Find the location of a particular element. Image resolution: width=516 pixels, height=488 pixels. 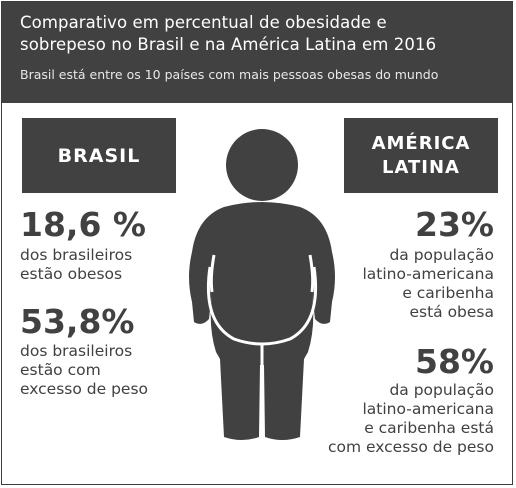

america-latina-label-box: AMÉRICA LATINA is located at coordinates (421, 155).